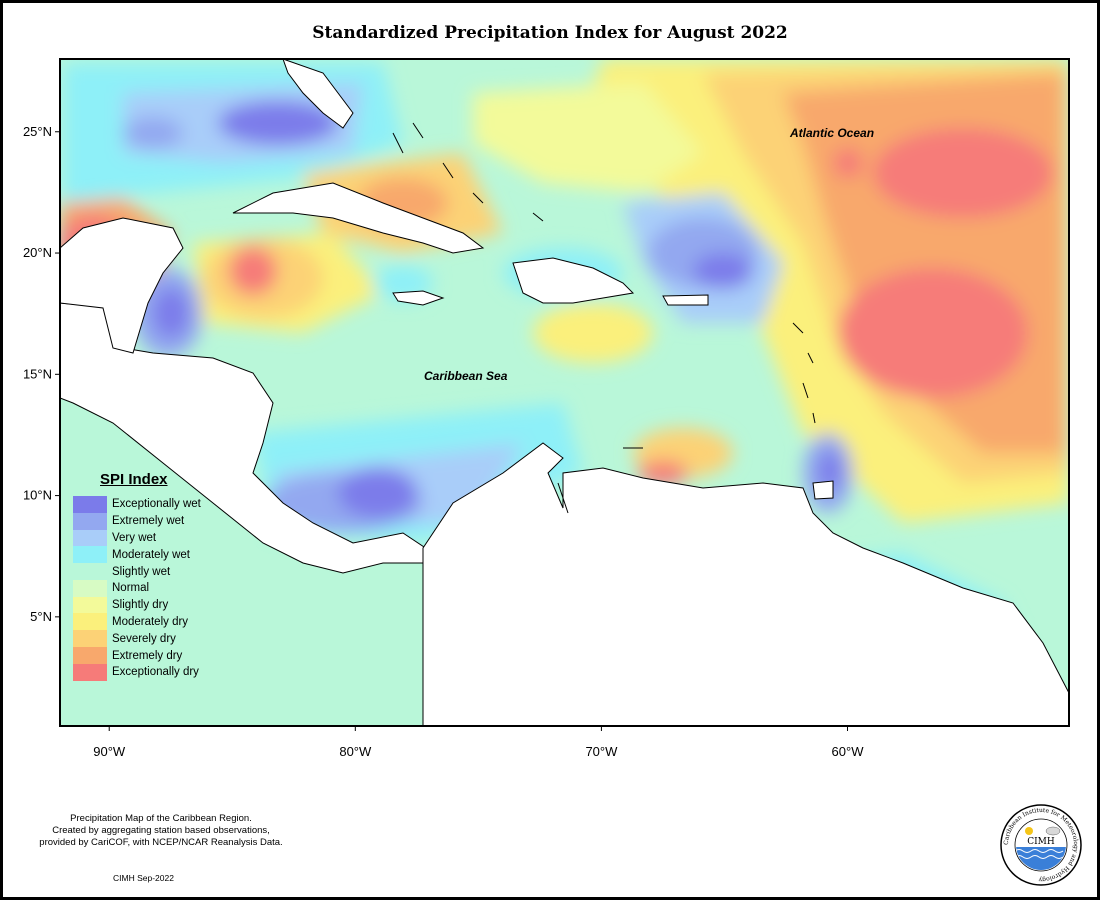 Image resolution: width=1100 pixels, height=900 pixels. Describe the element at coordinates (933, 333) in the screenshot. I see `spi-zone-atlantic-exceptional-s` at that location.